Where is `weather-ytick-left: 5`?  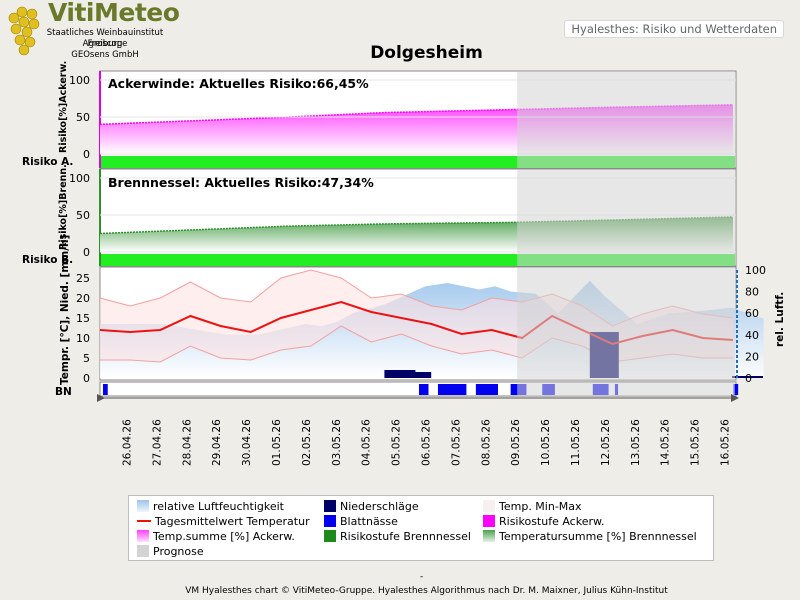
weather-ytick-left: 5 is located at coordinates (86, 358).